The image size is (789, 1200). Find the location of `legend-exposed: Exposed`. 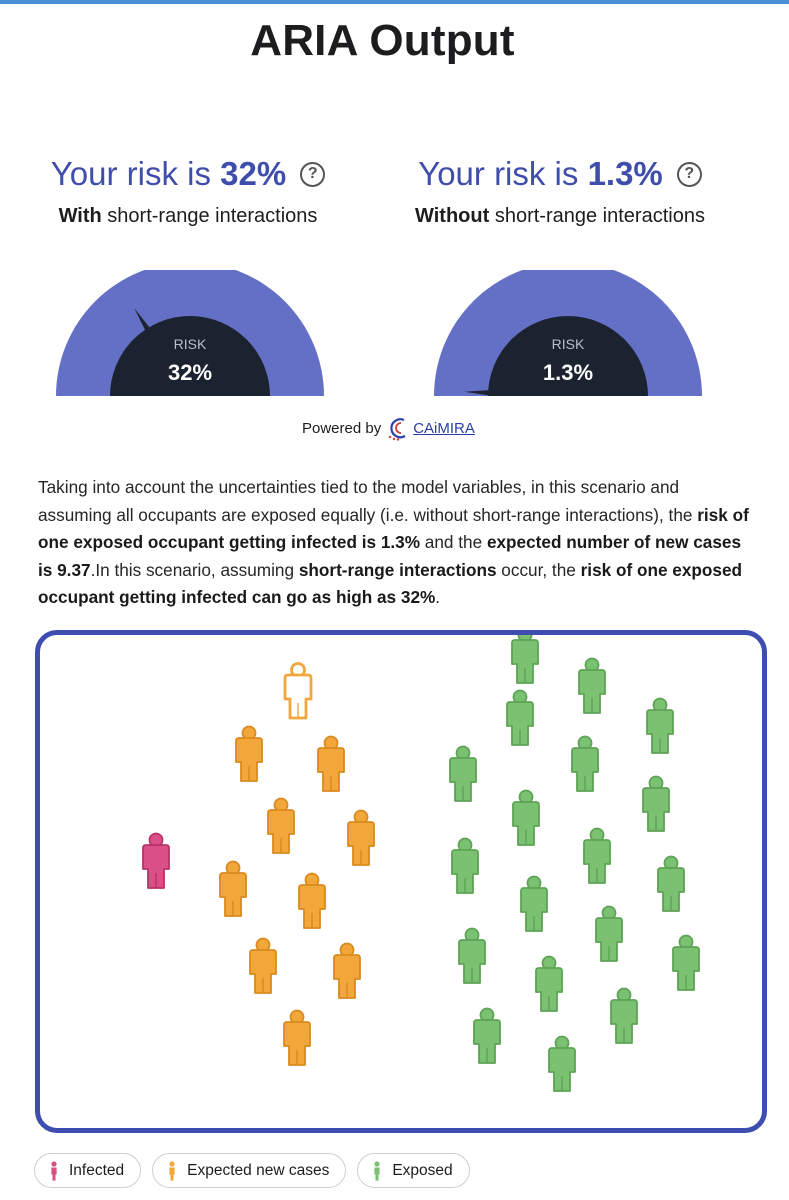

legend-exposed: Exposed is located at coordinates (413, 1170).